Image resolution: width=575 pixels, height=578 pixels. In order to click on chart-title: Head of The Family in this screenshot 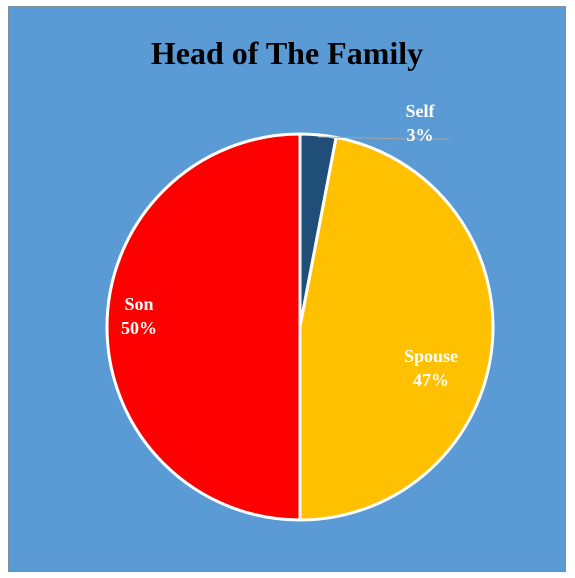, I will do `click(287, 53)`.